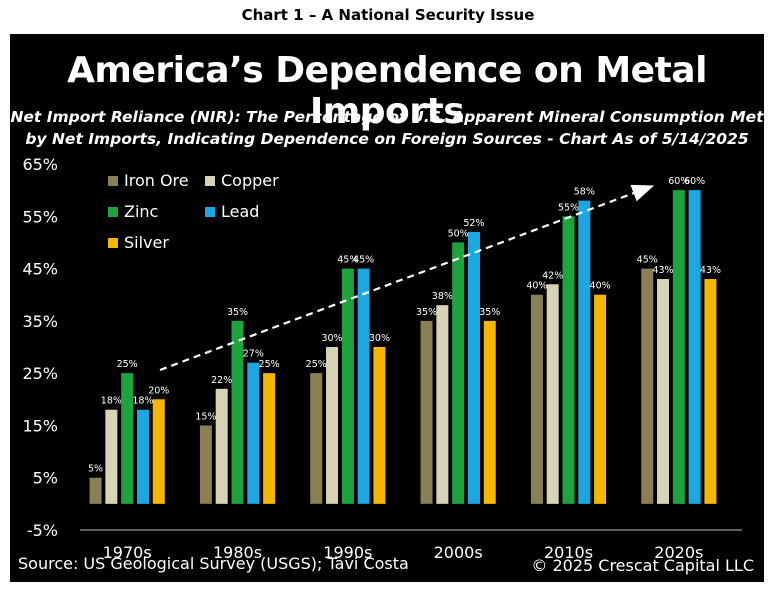  What do you see at coordinates (442, 296) in the screenshot?
I see `data-label: 38%` at bounding box center [442, 296].